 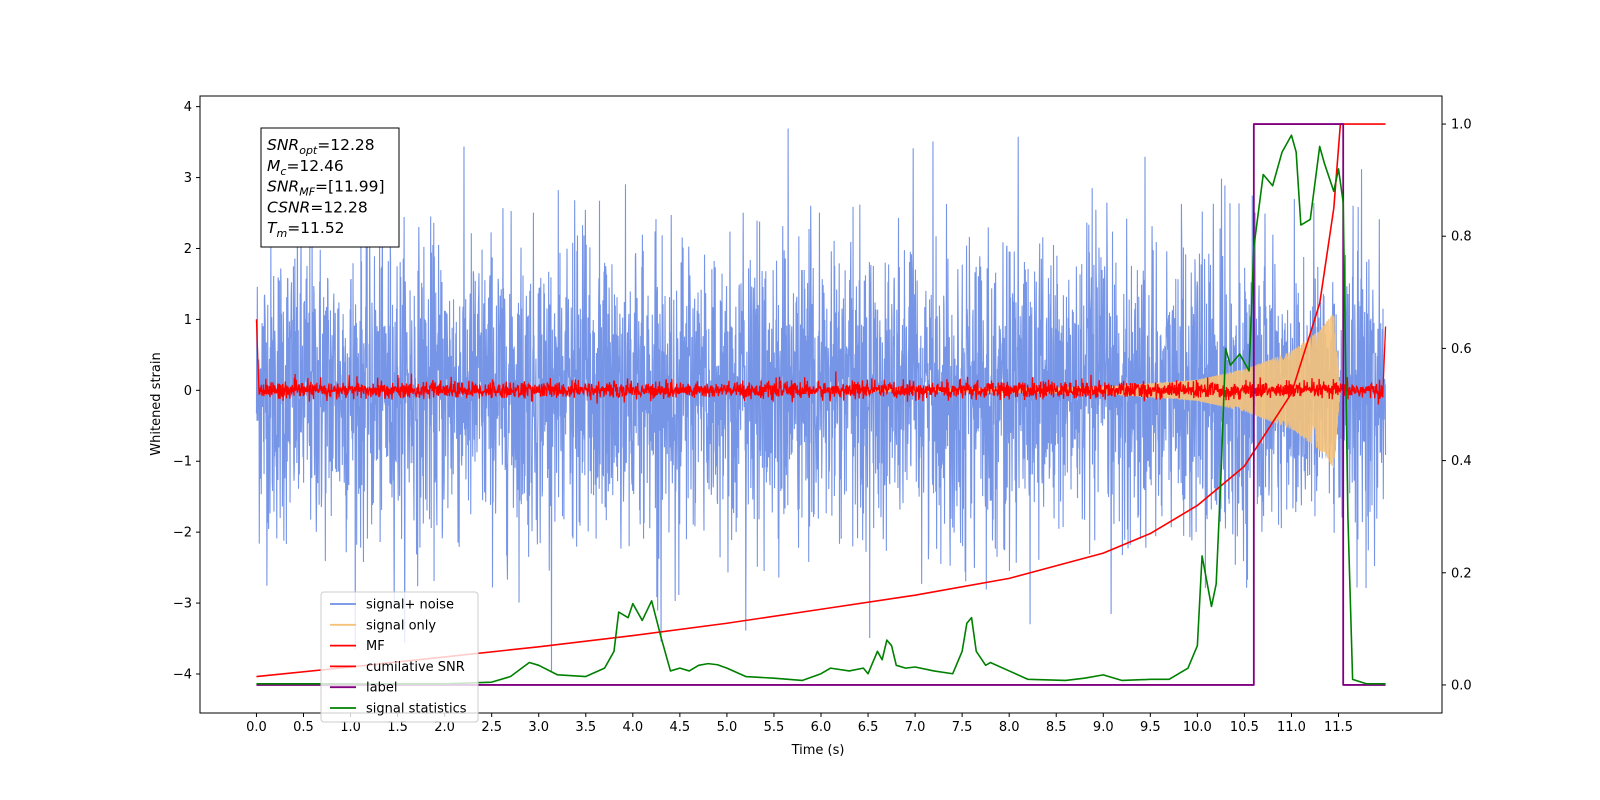 What do you see at coordinates (1009, 727) in the screenshot?
I see `x-tick-label: 8.0` at bounding box center [1009, 727].